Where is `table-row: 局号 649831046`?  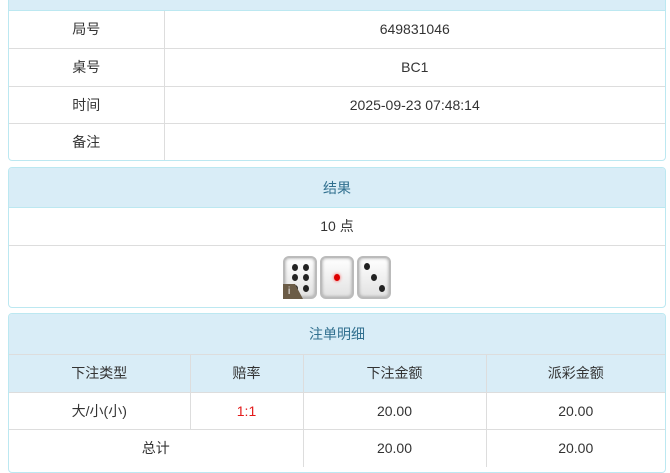 table-row: 局号 649831046 is located at coordinates (337, 30).